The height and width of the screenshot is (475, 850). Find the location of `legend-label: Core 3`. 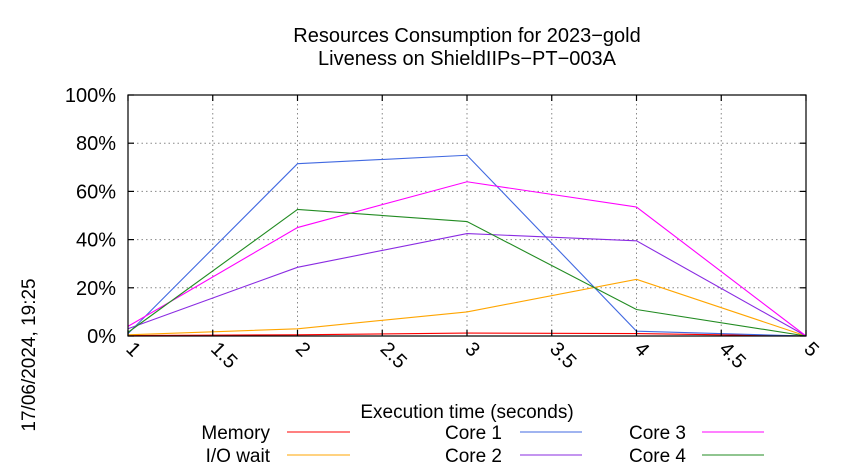

legend-label: Core 3 is located at coordinates (657, 433).